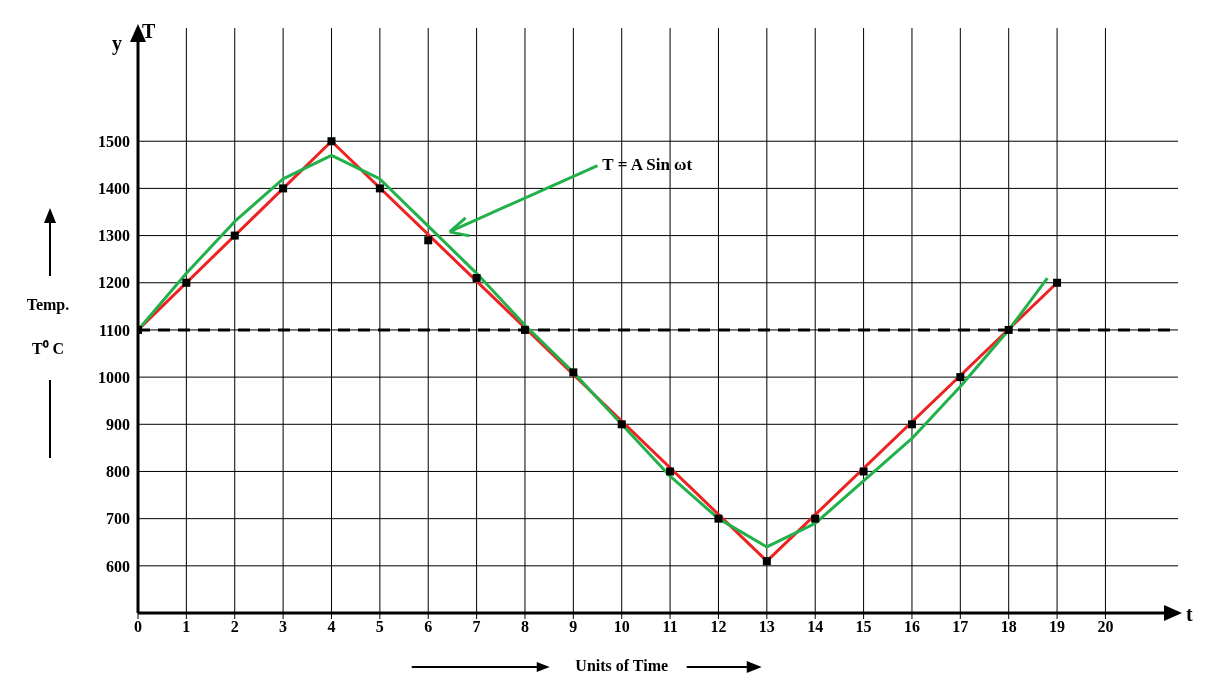  Describe the element at coordinates (622, 666) in the screenshot. I see `x-axis-title: Units of Time` at that location.